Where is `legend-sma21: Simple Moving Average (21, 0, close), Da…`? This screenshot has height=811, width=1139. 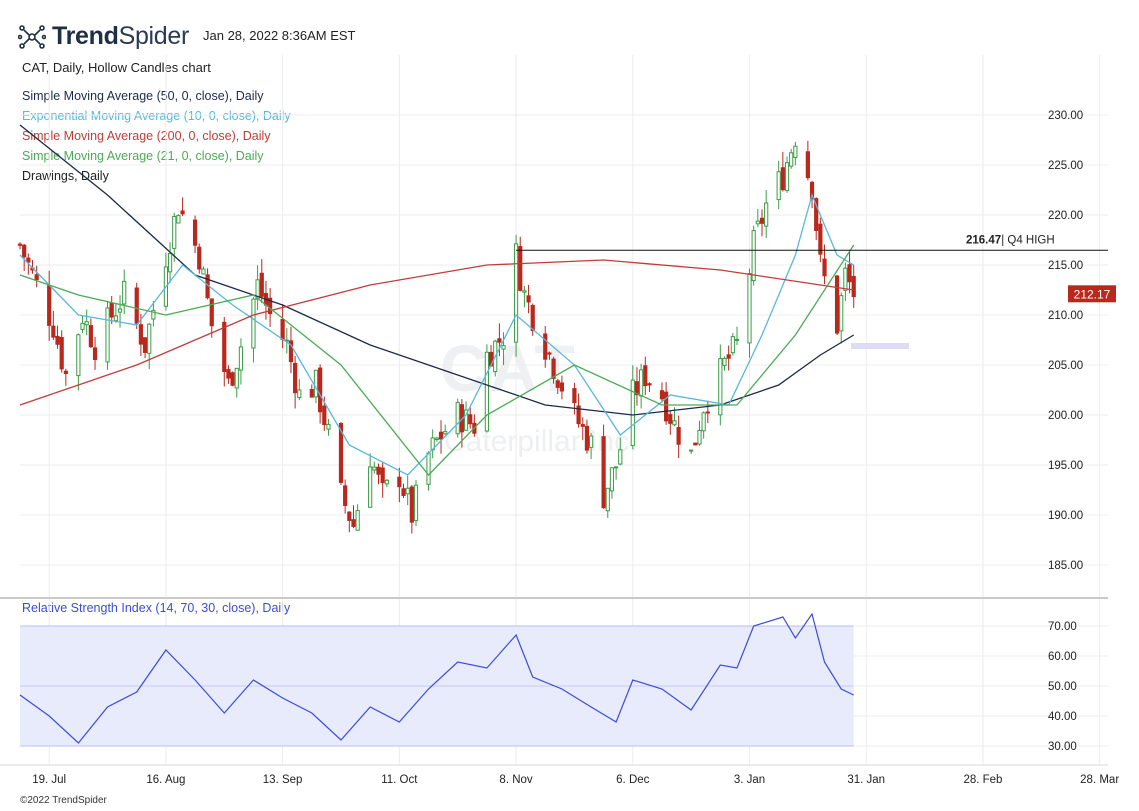 legend-sma21: Simple Moving Average (21, 0, close), Da… is located at coordinates (143, 156).